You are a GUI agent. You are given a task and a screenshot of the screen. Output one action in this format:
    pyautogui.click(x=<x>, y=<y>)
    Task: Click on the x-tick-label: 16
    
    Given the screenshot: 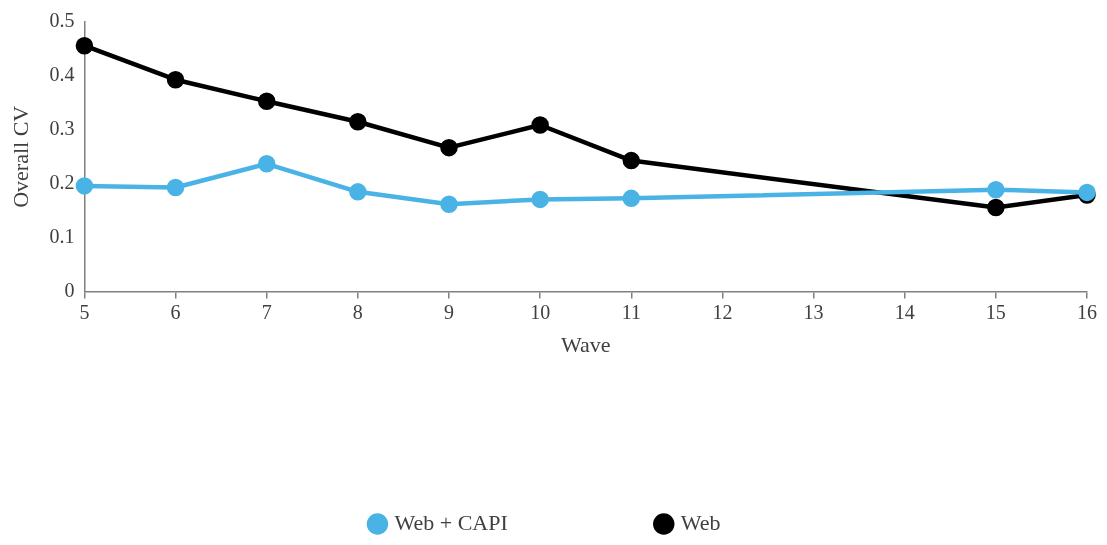 What is the action you would take?
    pyautogui.click(x=1087, y=311)
    